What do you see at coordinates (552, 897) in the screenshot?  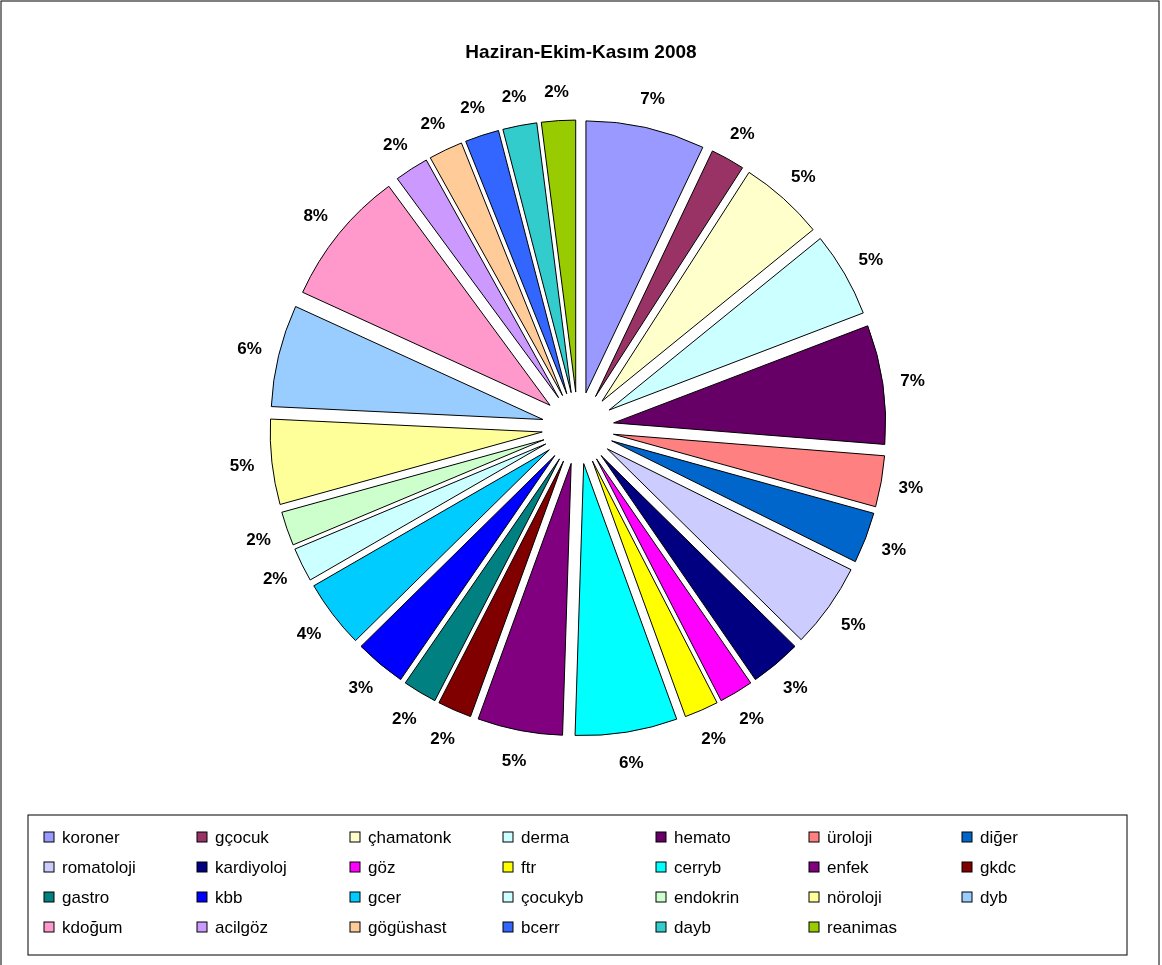 I see `legend-label: çocukyb` at bounding box center [552, 897].